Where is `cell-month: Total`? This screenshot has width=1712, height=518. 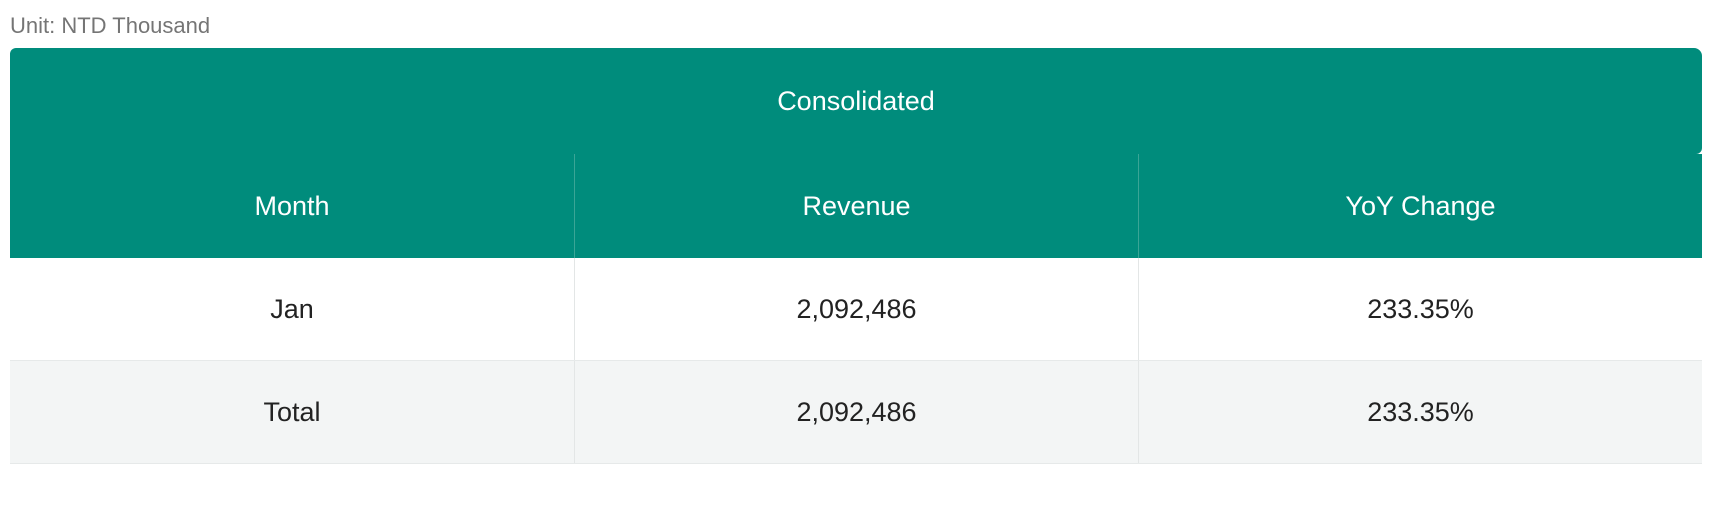
cell-month: Total is located at coordinates (292, 411).